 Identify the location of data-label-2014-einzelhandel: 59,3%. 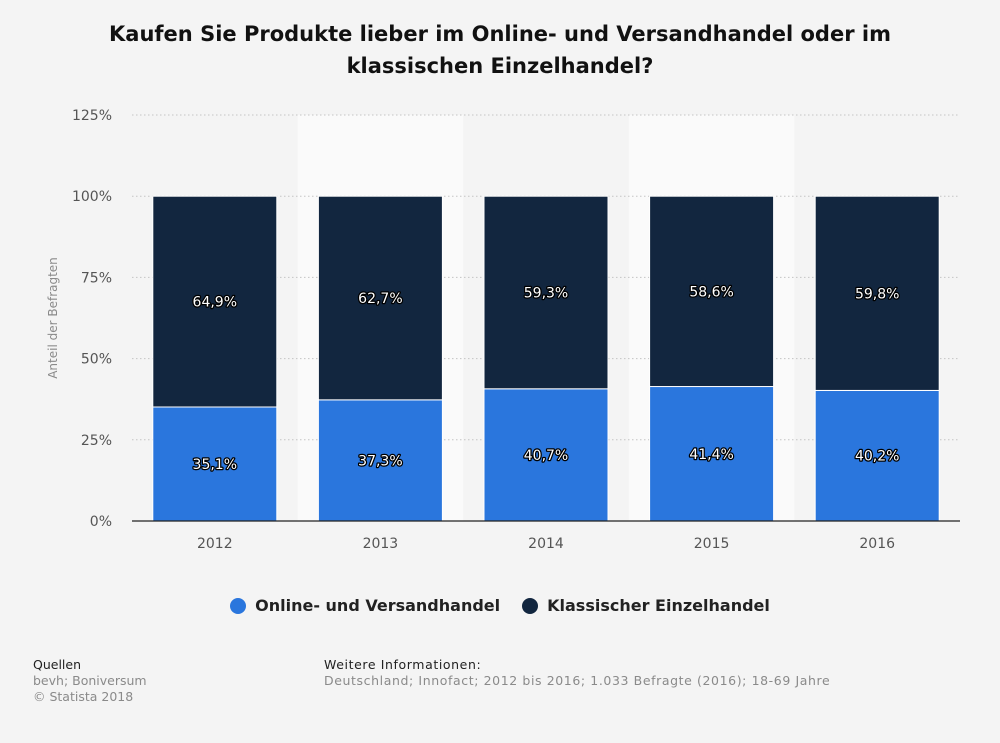
(546, 294).